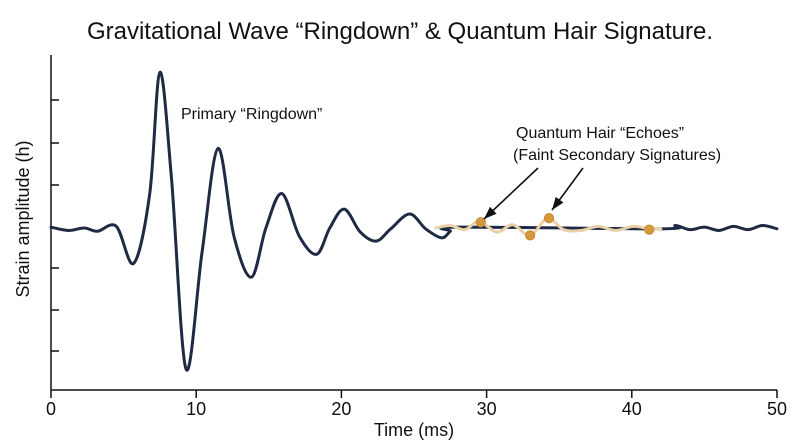 Image resolution: width=800 pixels, height=447 pixels. I want to click on x-axis-label: Time (ms), so click(414, 430).